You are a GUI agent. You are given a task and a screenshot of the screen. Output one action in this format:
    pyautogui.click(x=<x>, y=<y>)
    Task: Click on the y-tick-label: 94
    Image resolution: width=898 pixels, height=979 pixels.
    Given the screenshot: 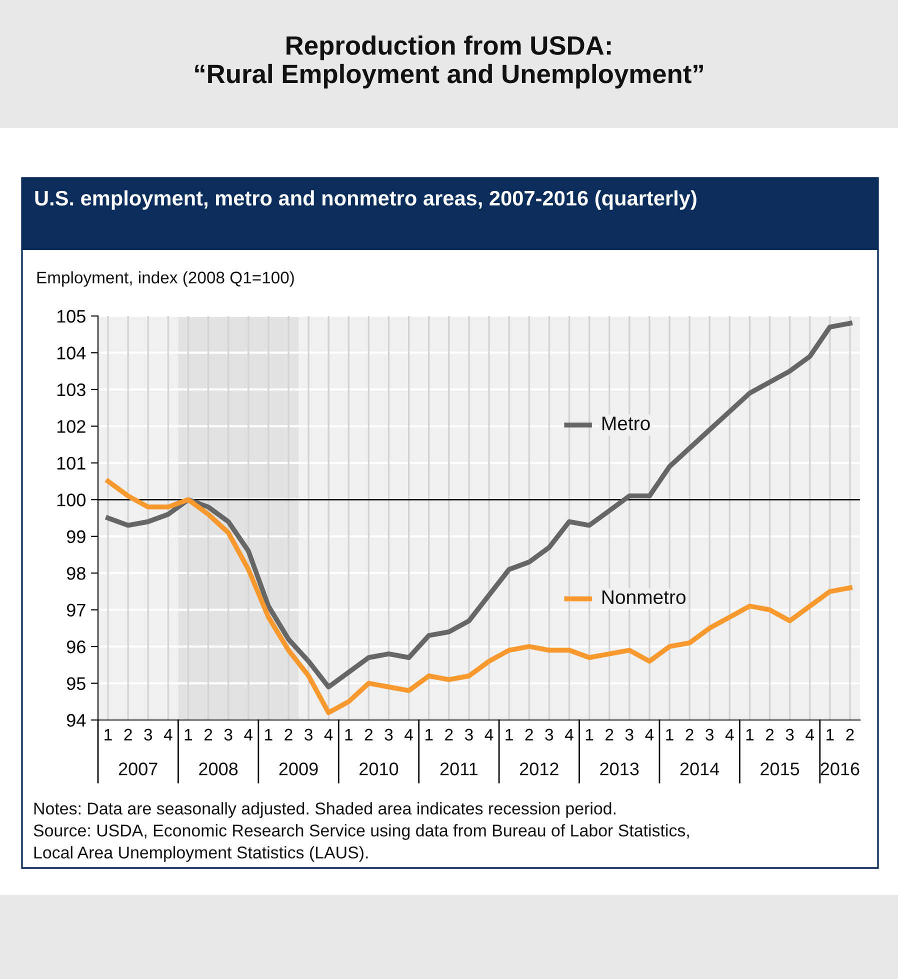 What is the action you would take?
    pyautogui.click(x=76, y=720)
    